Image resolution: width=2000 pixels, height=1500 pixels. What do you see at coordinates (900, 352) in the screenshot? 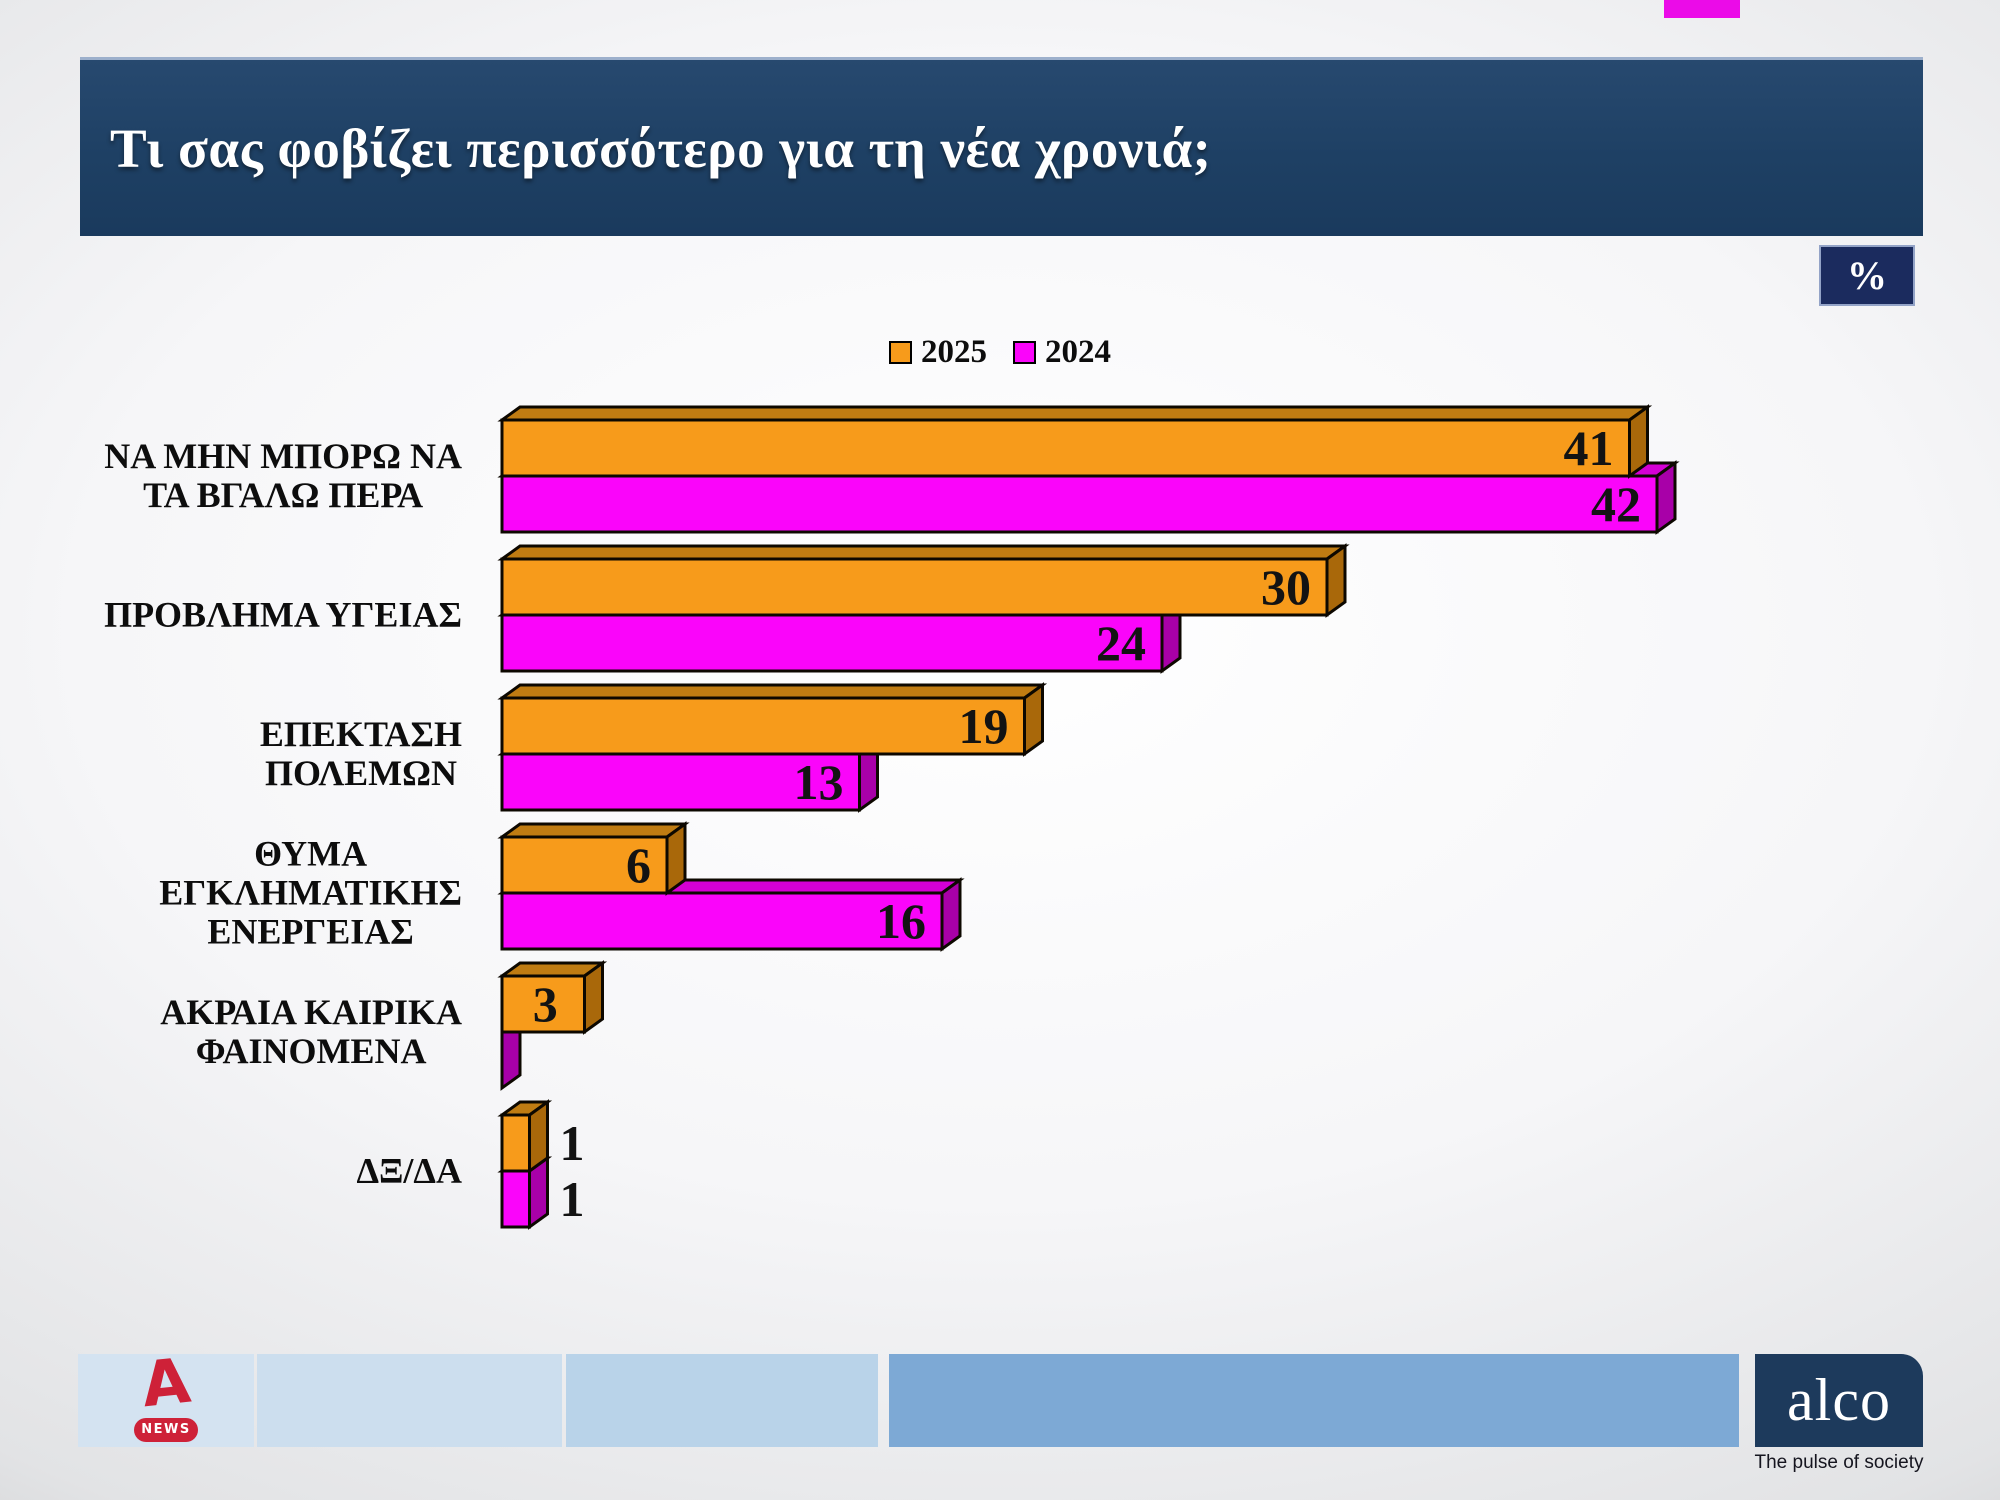
I see `legend-swatch-2025` at bounding box center [900, 352].